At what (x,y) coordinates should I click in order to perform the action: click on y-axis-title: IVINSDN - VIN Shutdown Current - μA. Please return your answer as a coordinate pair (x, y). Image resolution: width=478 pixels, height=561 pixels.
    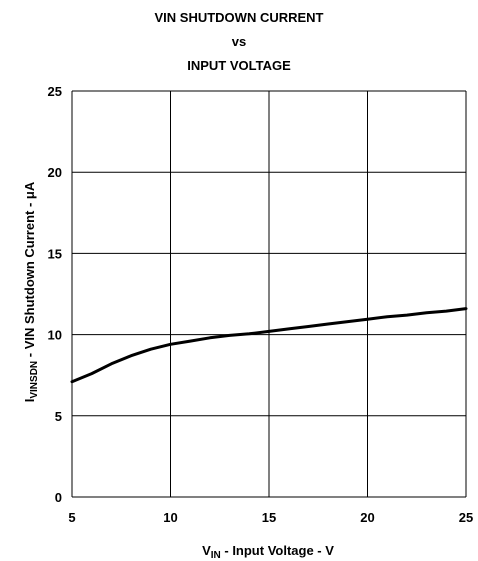
    Looking at the image, I should click on (31, 291).